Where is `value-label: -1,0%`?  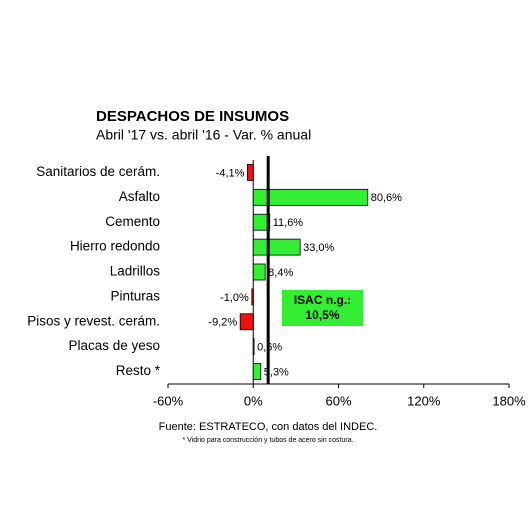
value-label: -1,0% is located at coordinates (234, 298).